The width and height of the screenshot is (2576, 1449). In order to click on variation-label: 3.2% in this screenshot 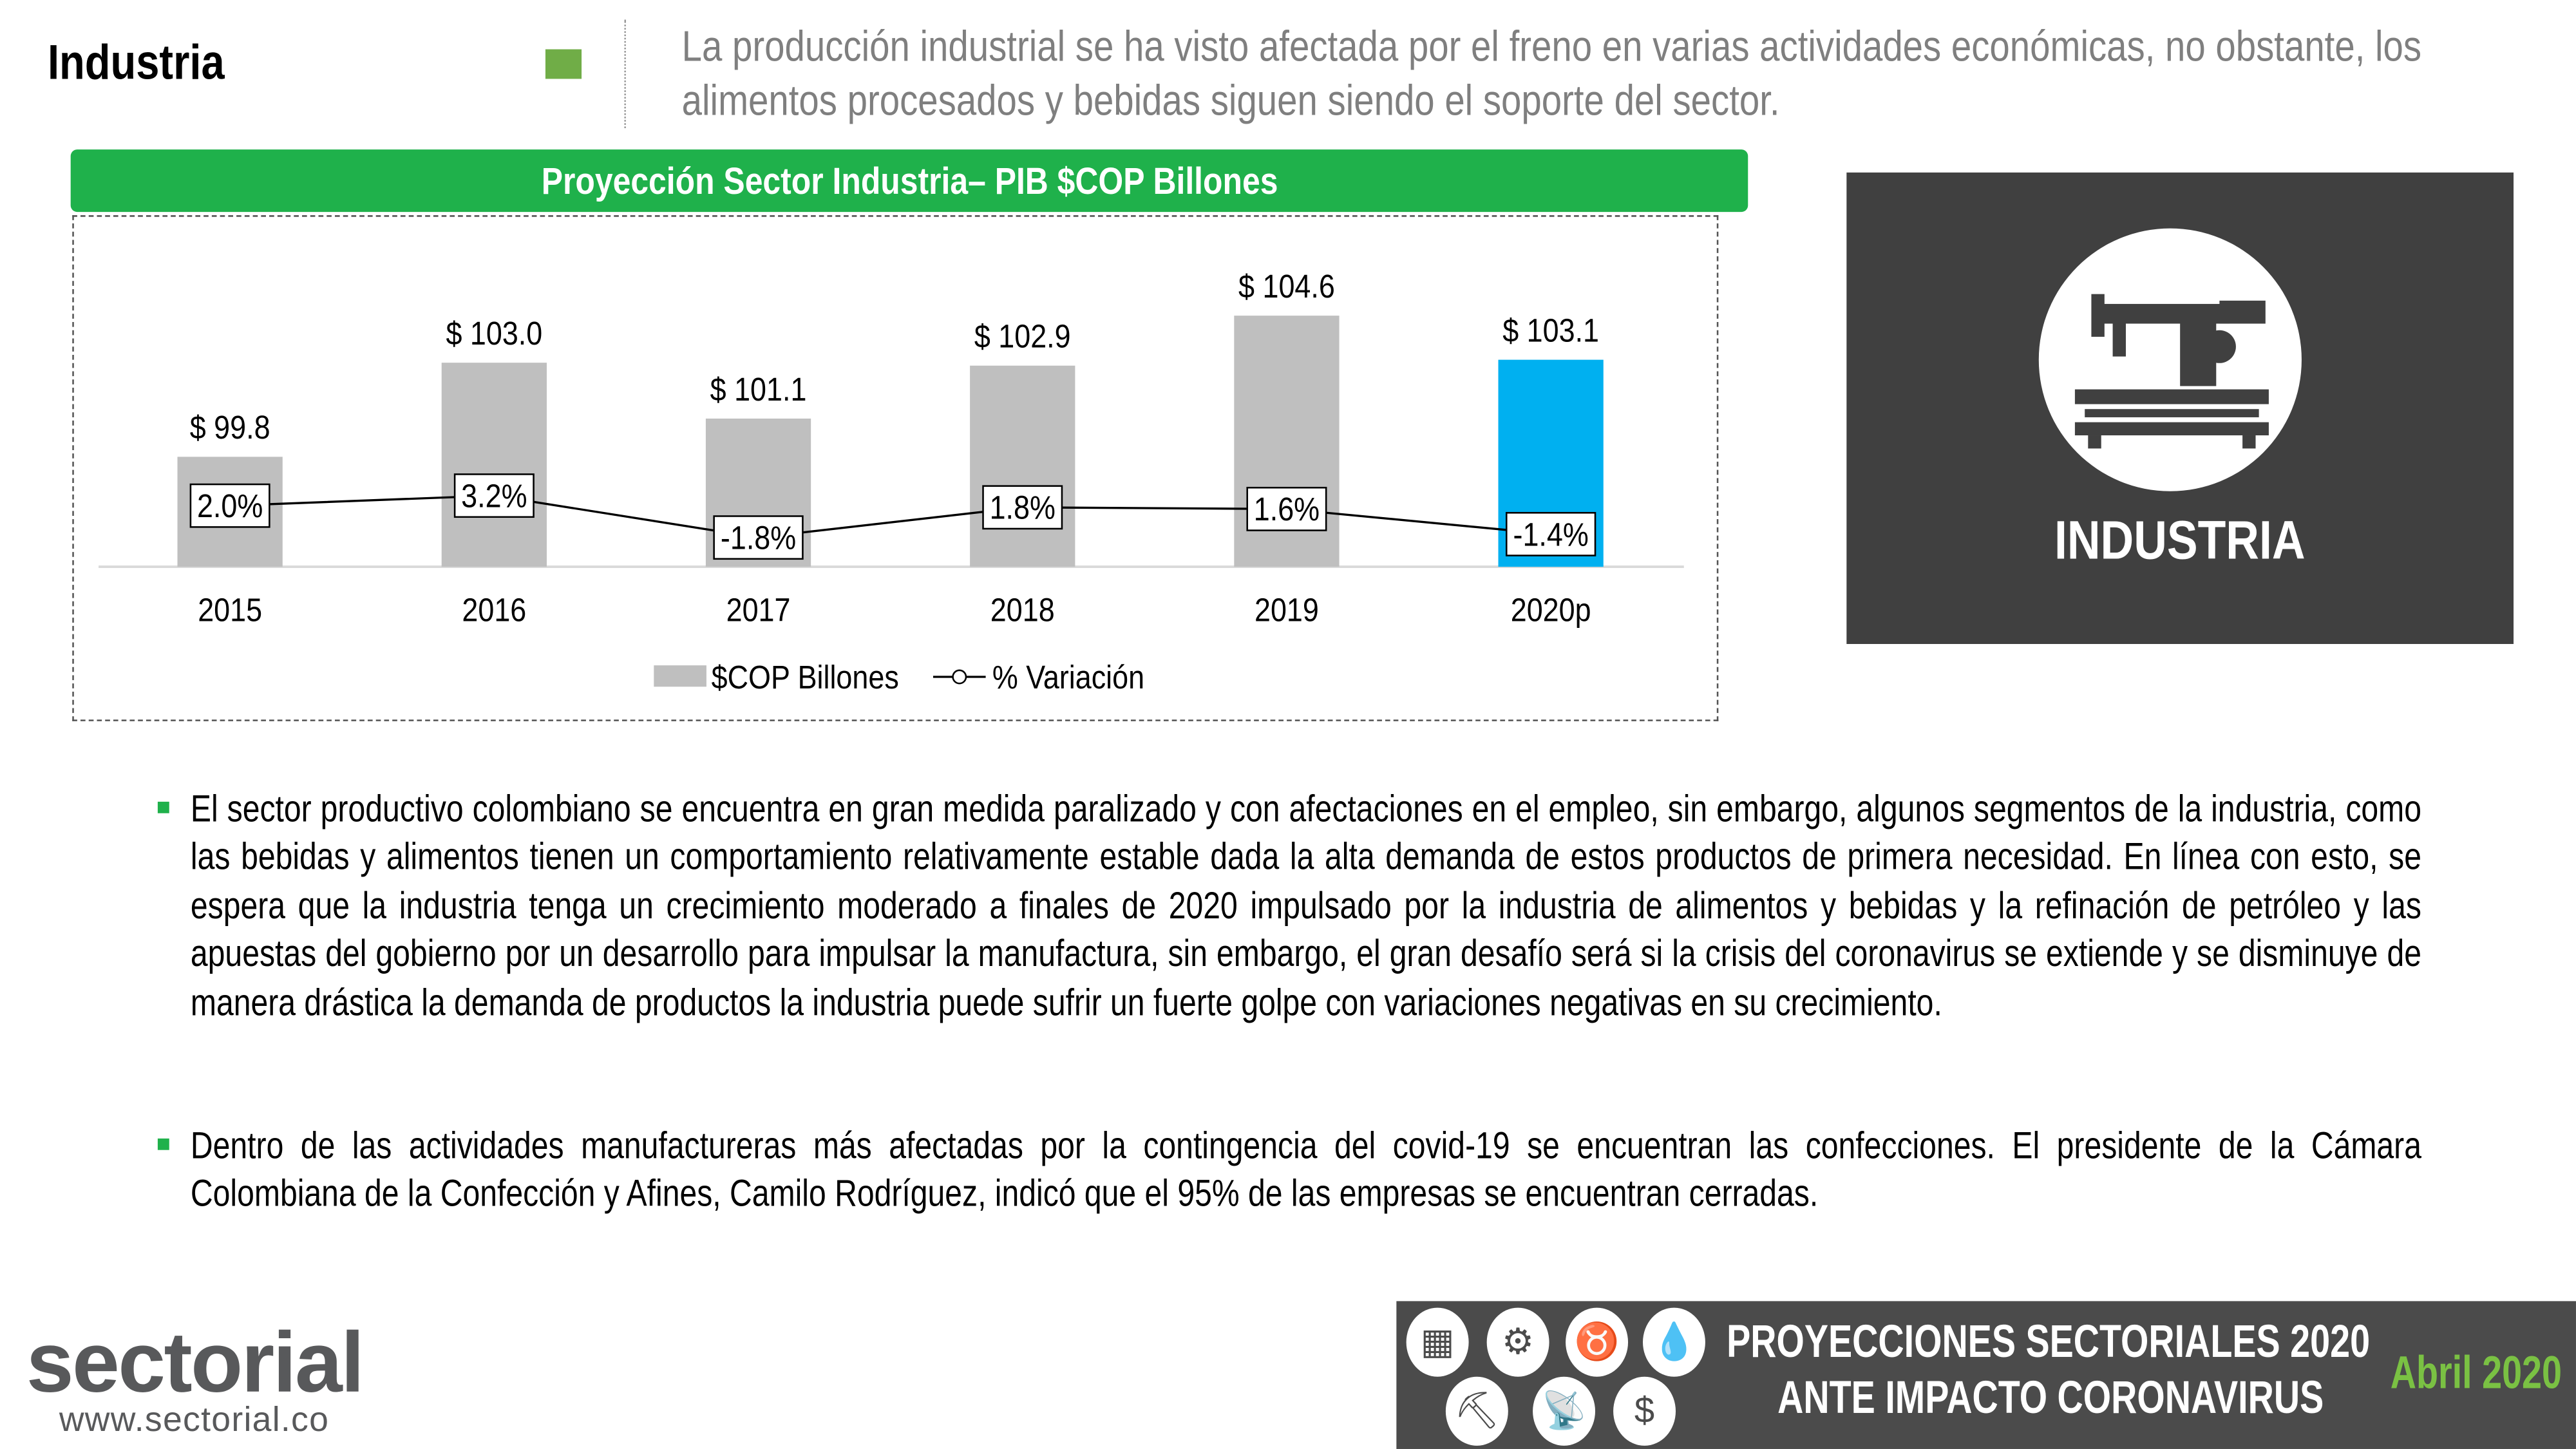, I will do `click(494, 496)`.